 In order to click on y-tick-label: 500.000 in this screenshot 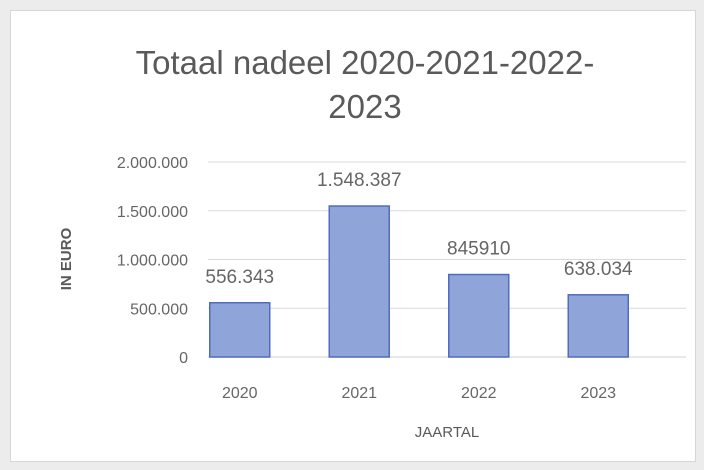, I will do `click(159, 309)`.